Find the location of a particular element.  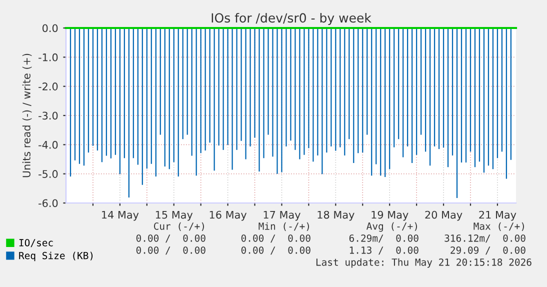

y-tick-label: -4.0 is located at coordinates (48, 144).